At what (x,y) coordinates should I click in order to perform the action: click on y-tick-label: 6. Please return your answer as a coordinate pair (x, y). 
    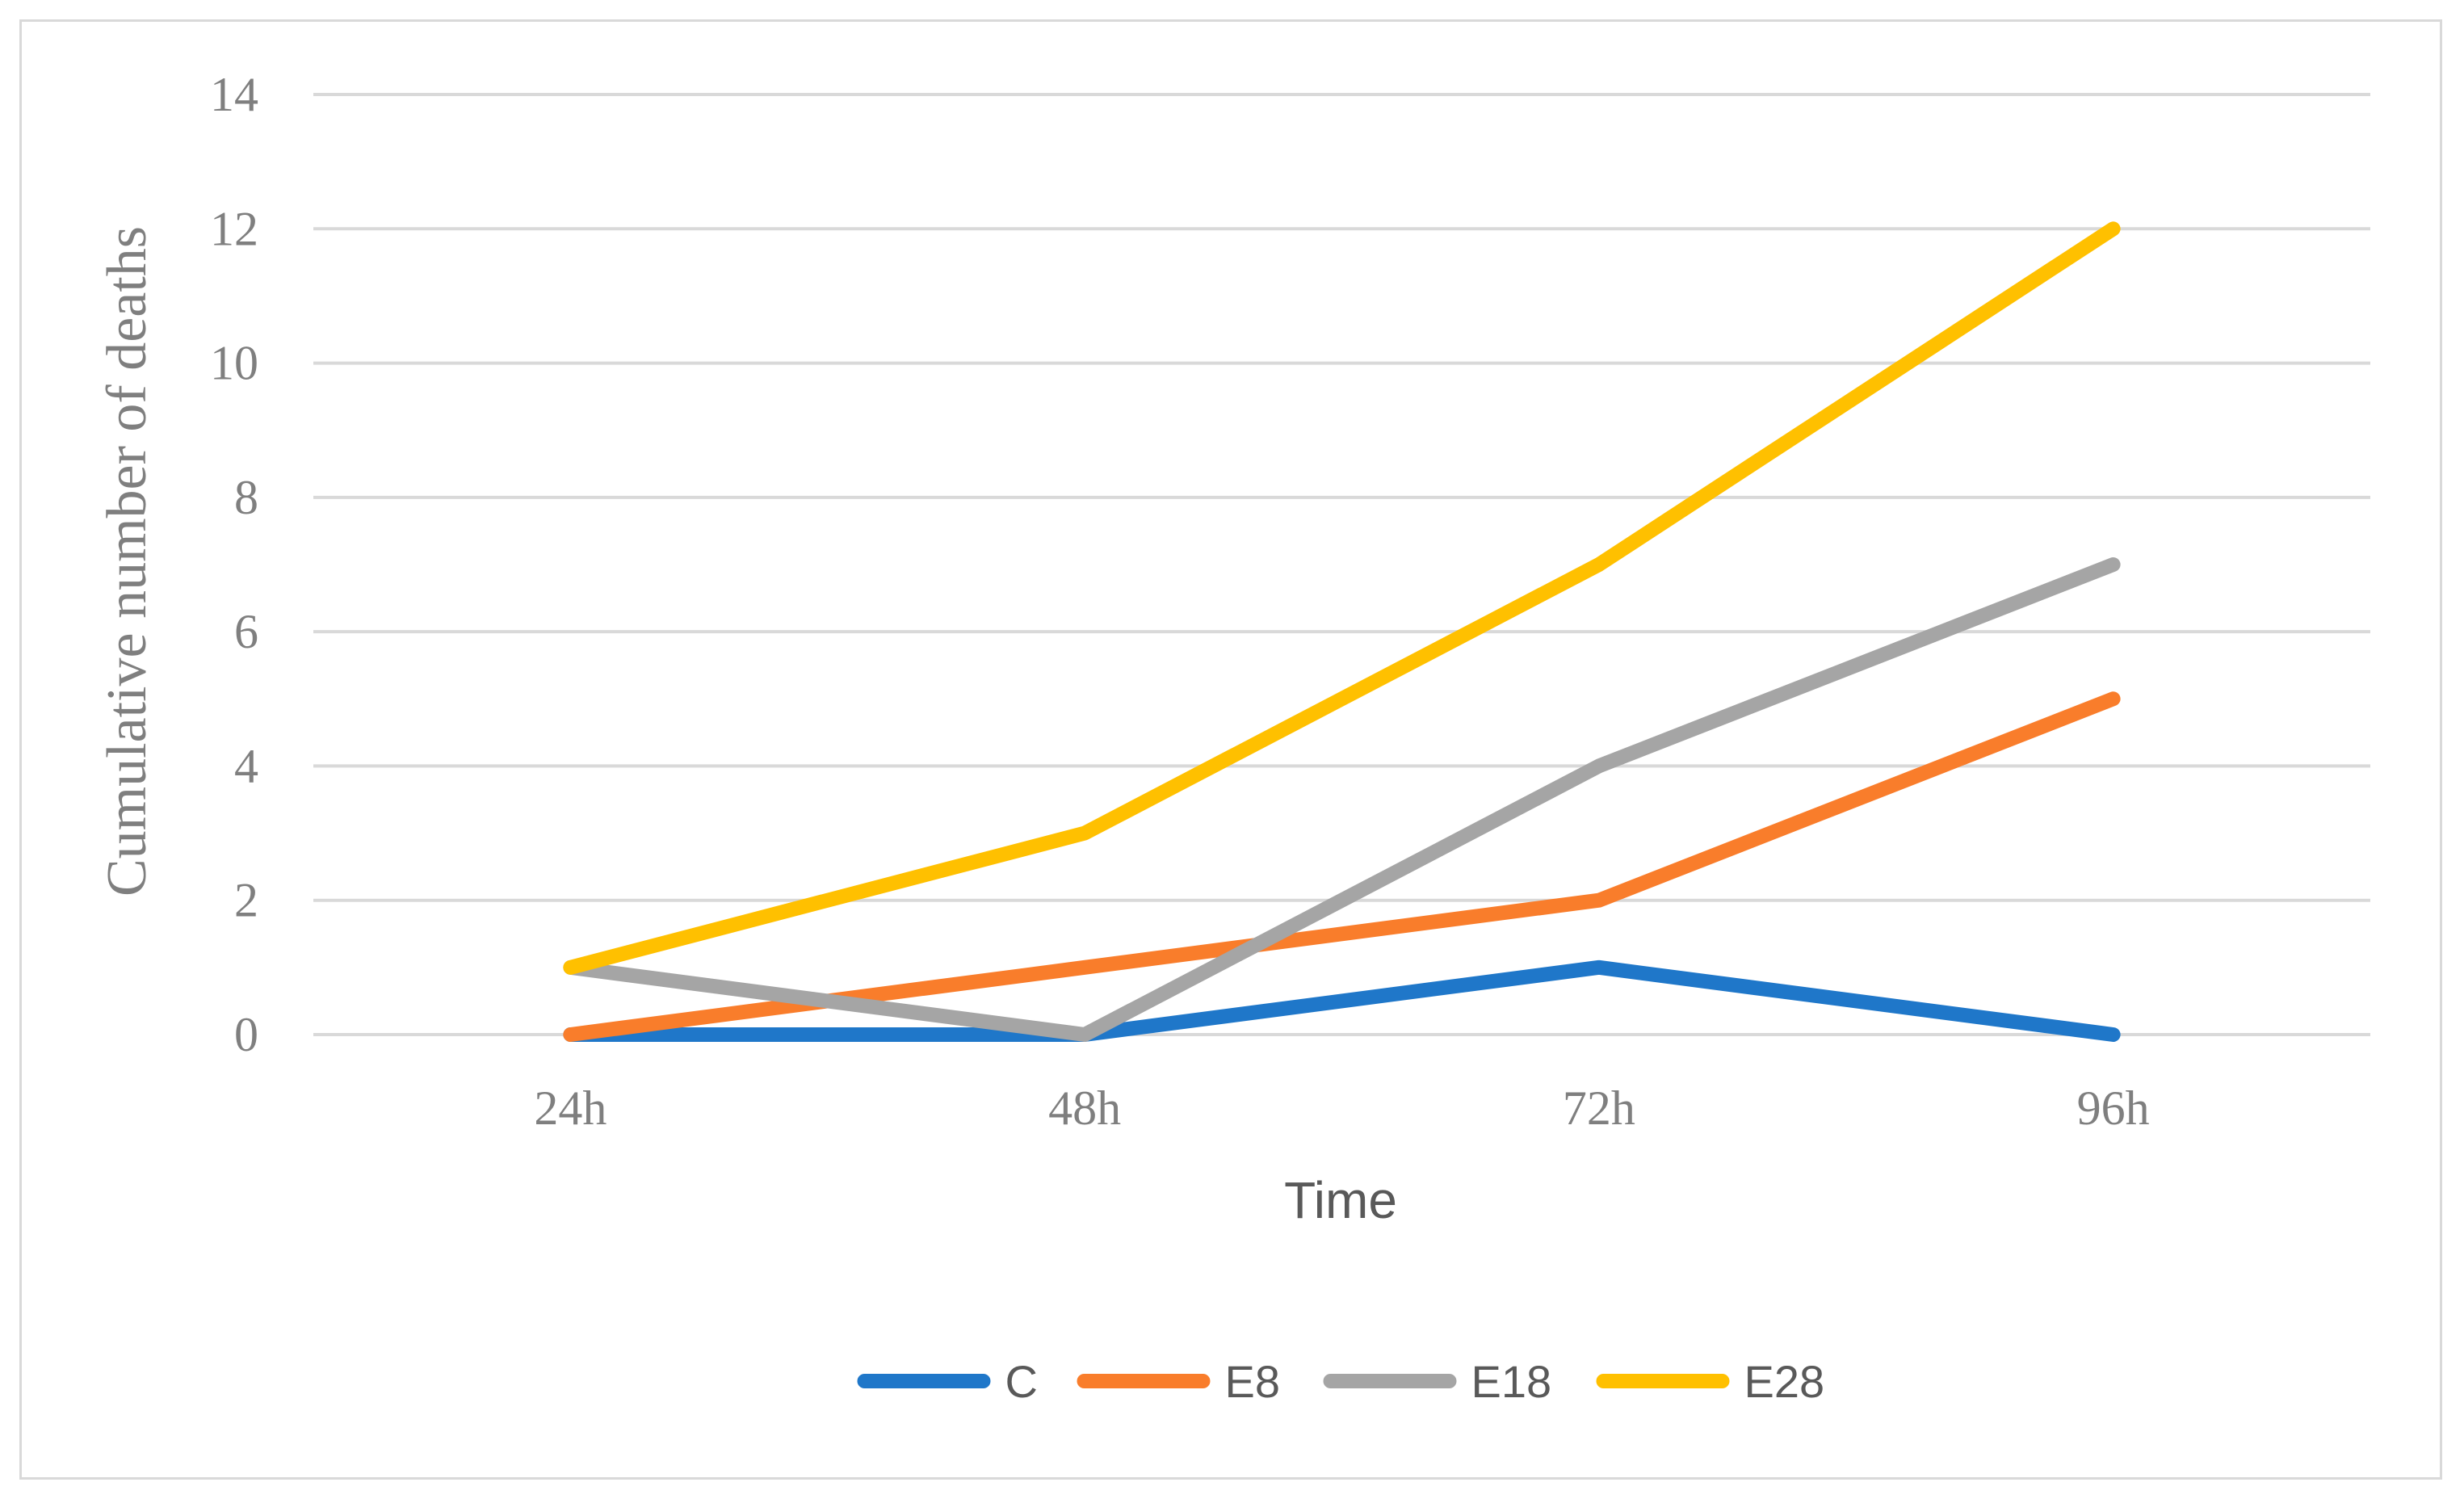
    Looking at the image, I should click on (246, 631).